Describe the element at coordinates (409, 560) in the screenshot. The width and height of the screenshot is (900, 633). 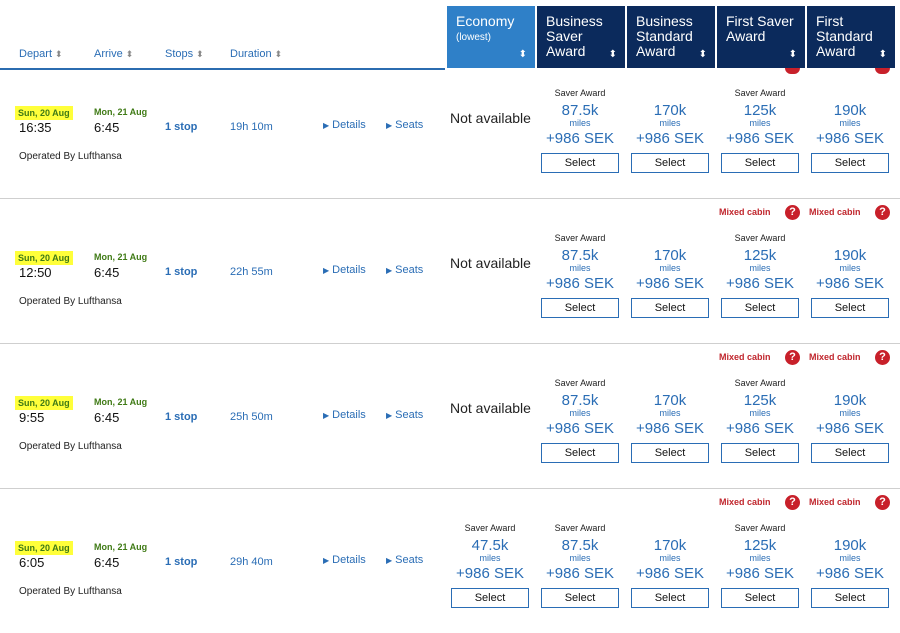
I see `seats-link-label: Seats` at that location.